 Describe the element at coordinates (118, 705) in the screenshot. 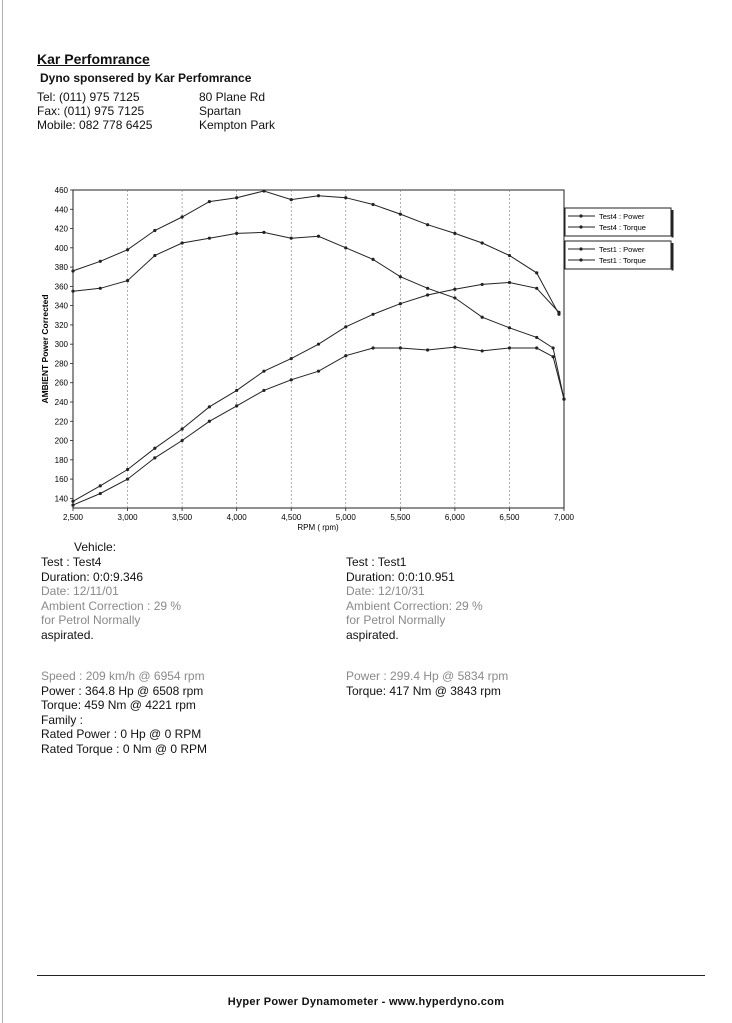

I see `test4-torque: Torque: 459 Nm @ 4221 rpm` at that location.